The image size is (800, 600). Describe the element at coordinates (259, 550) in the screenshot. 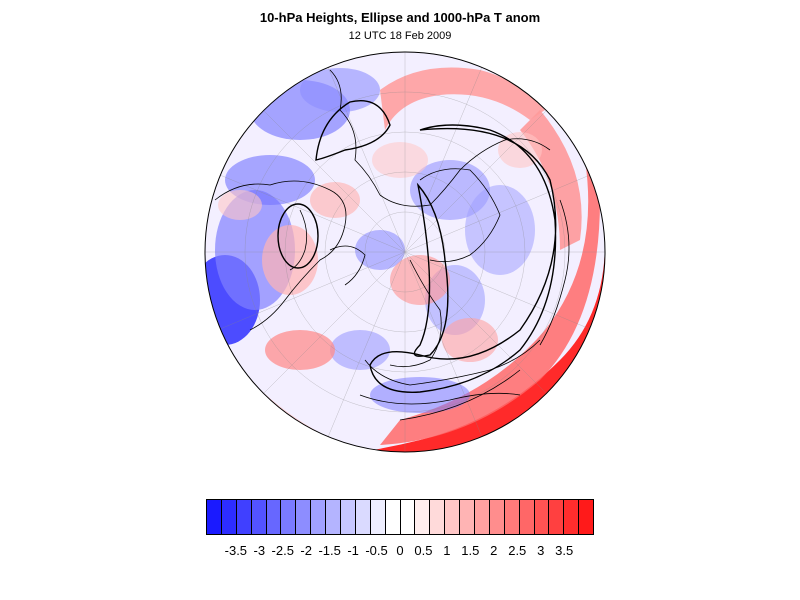

I see `colorbar-label: -3` at that location.